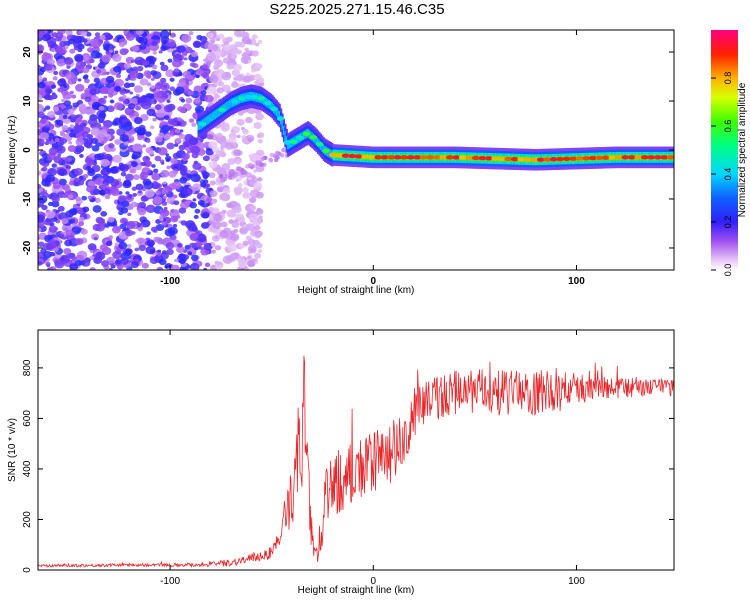 This screenshot has height=600, width=750. Describe the element at coordinates (230, 177) in the screenshot. I see `branch-speck` at that location.